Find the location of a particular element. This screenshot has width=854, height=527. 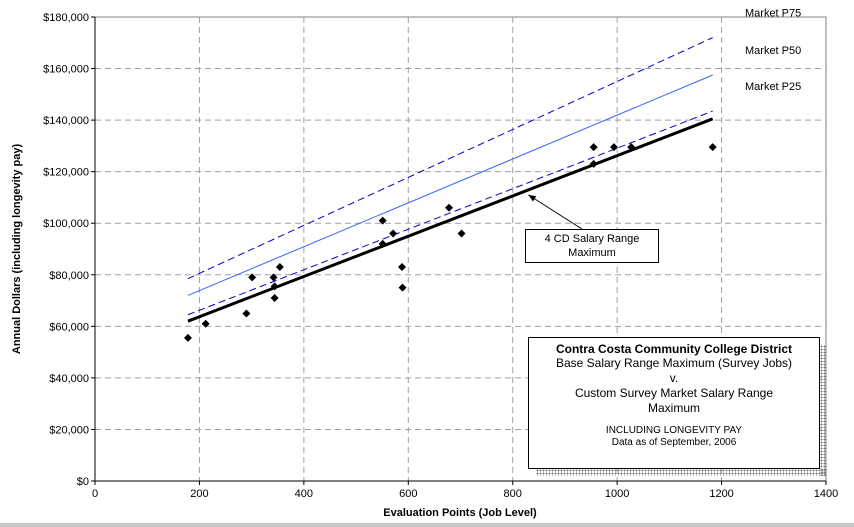

info-box-line4: Maximum is located at coordinates (673, 408).